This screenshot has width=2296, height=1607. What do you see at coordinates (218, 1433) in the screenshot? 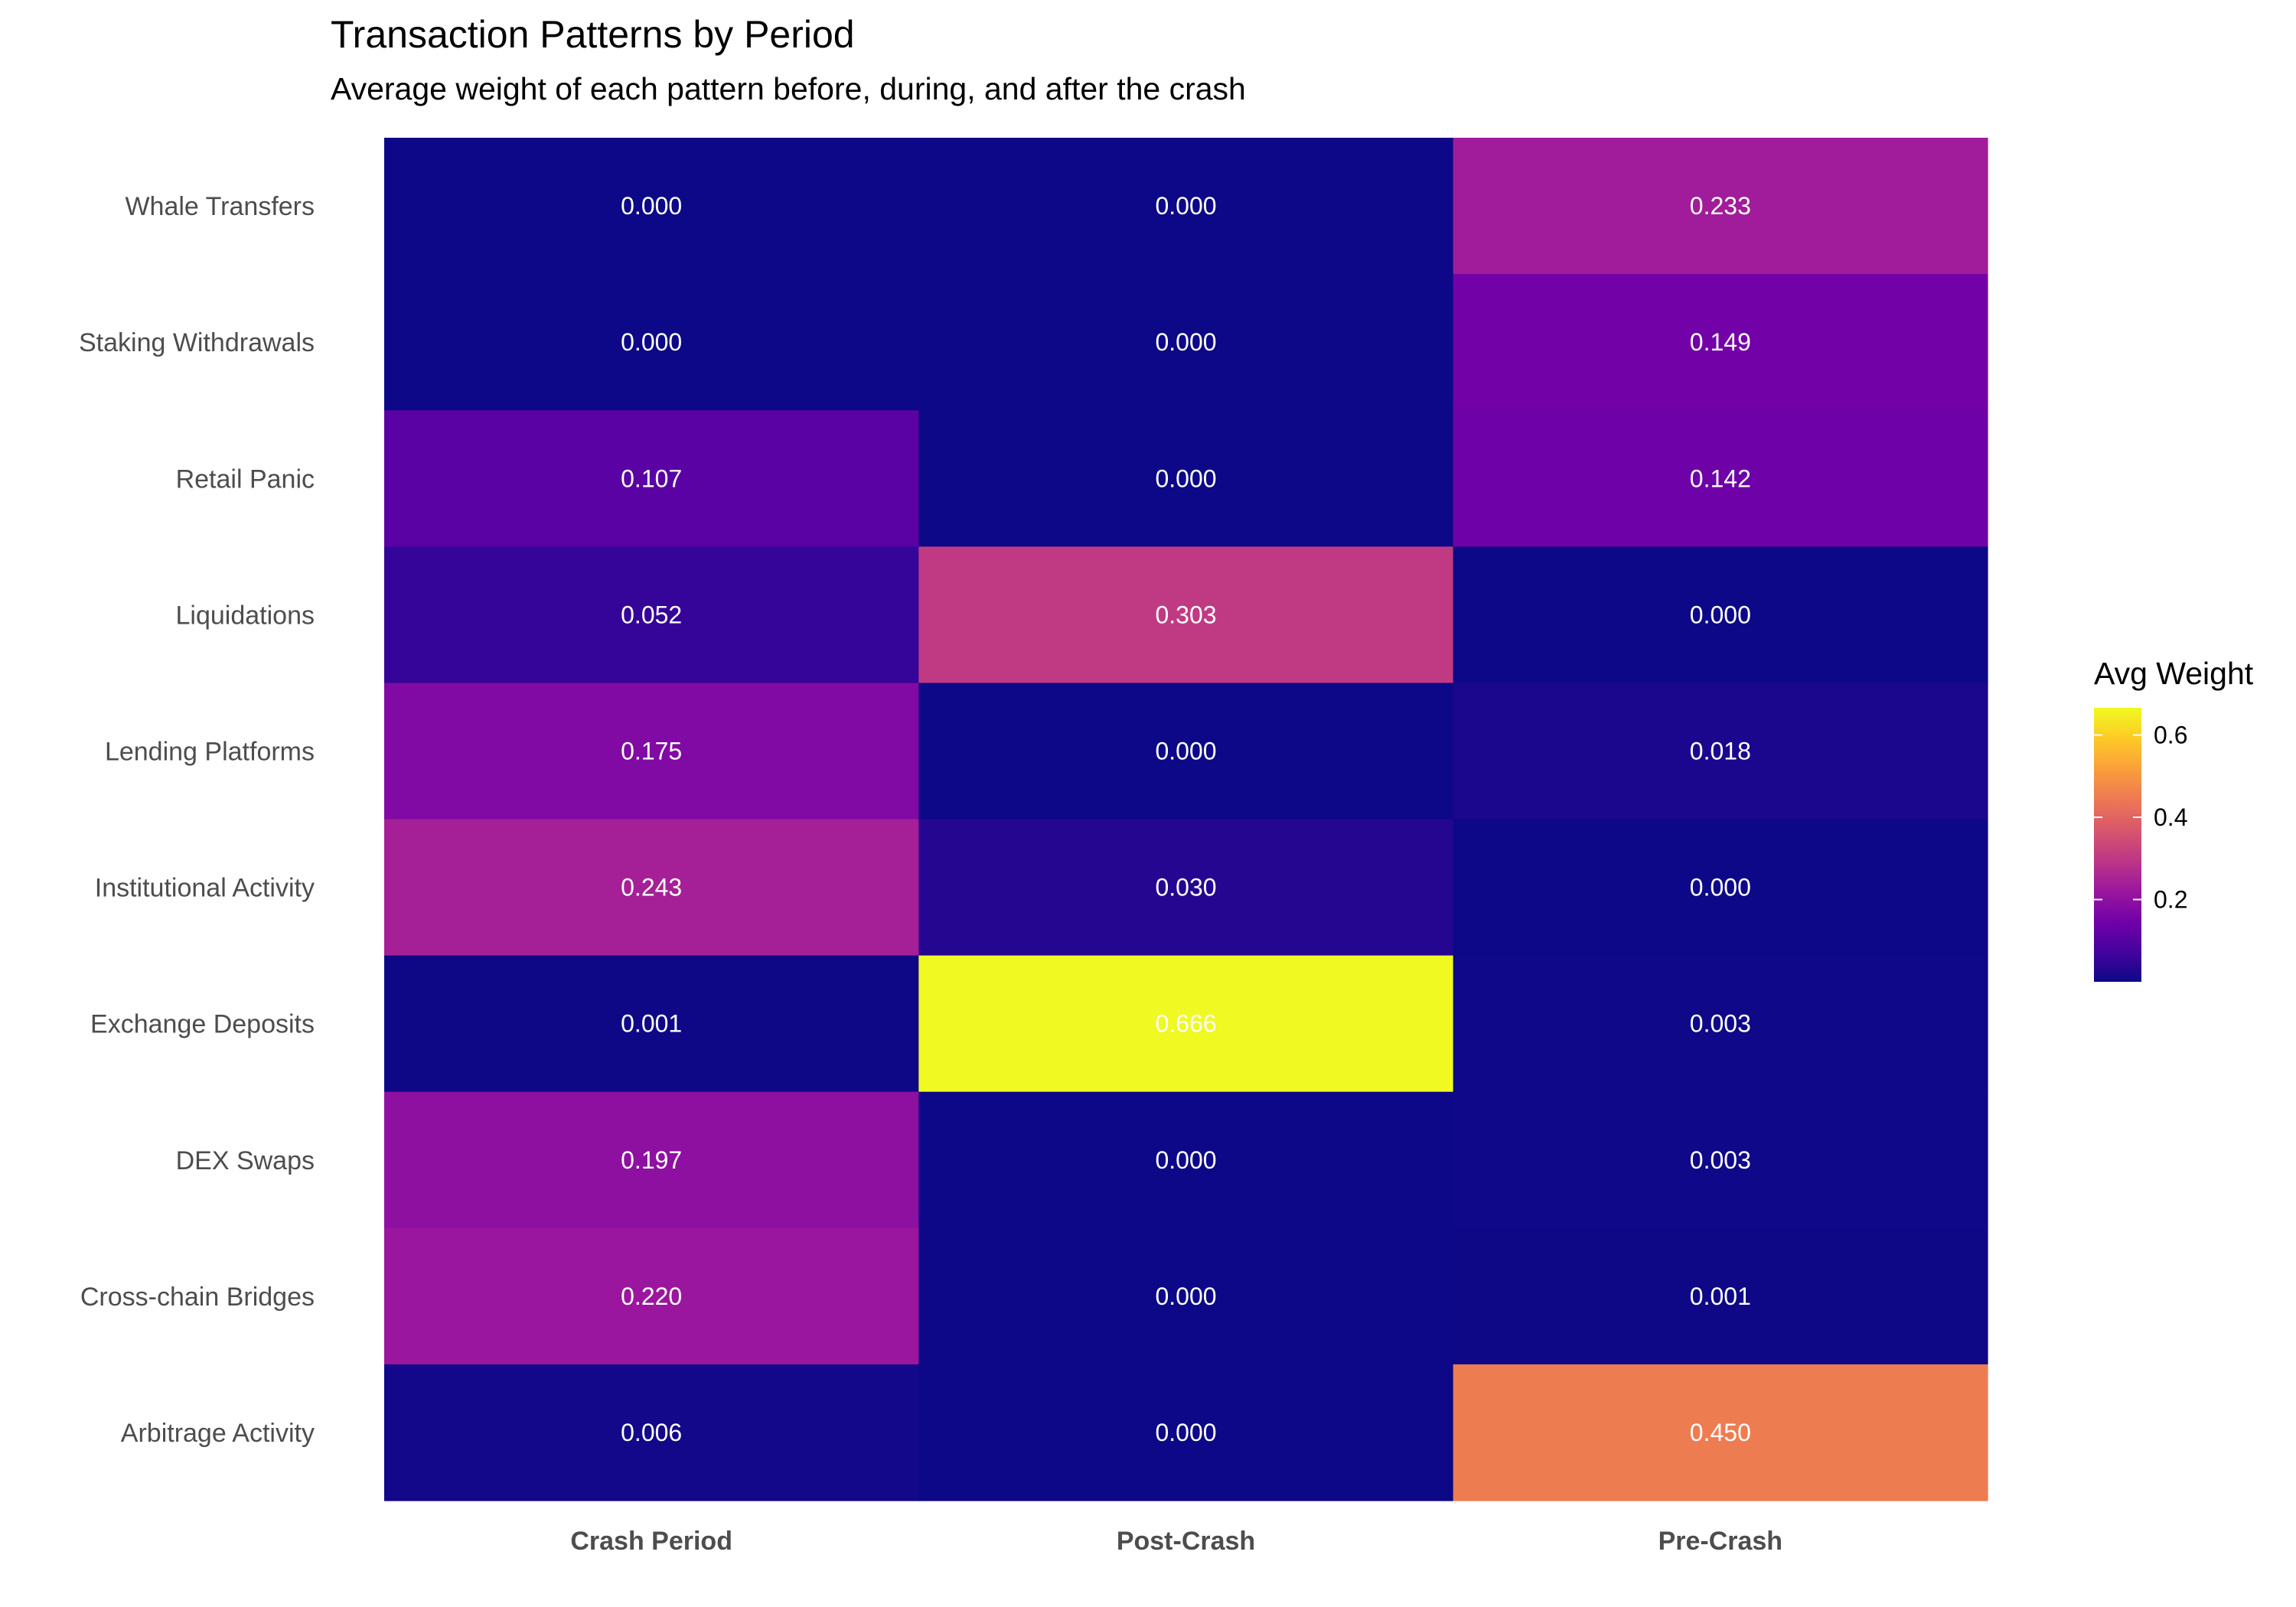
I see `y-tick-label: Arbitrage Activity` at bounding box center [218, 1433].